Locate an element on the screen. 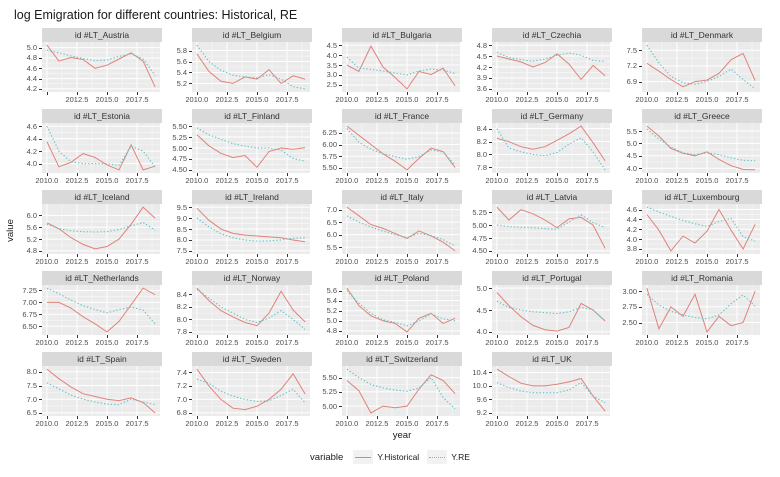  y-tick-label: 3.6 is located at coordinates (481, 89).